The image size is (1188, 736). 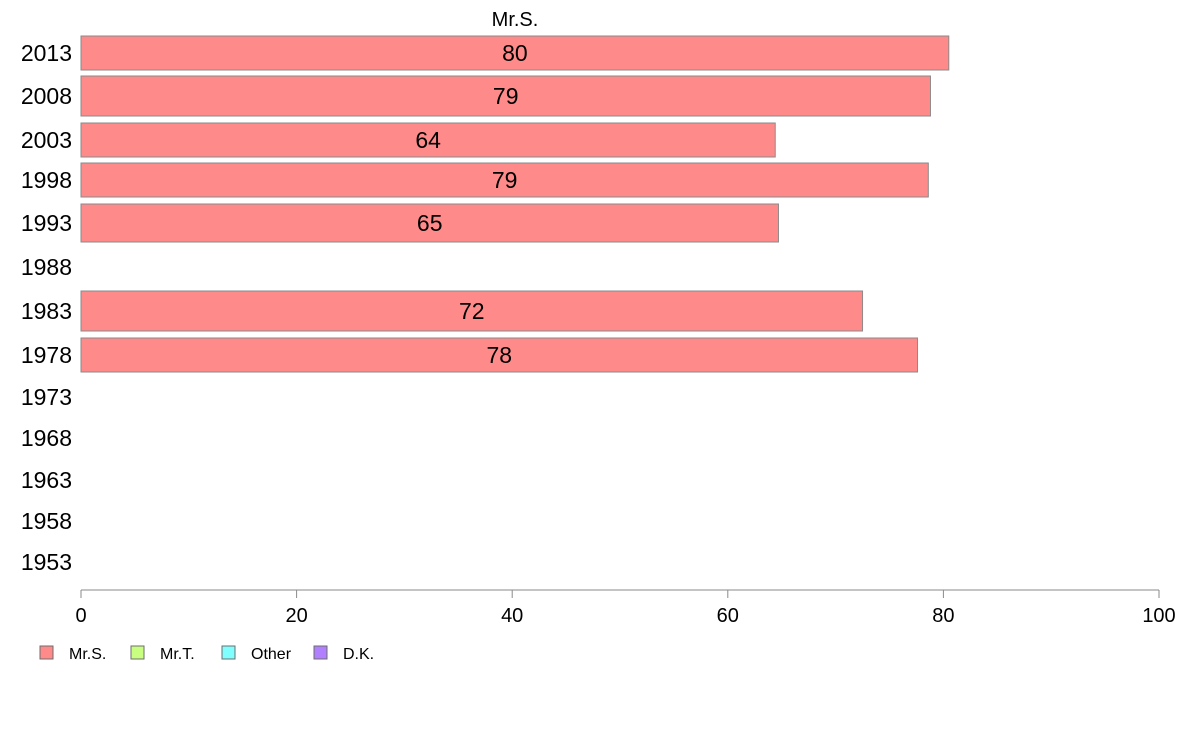 I want to click on legend-label-0: Mr.S., so click(x=87, y=654).